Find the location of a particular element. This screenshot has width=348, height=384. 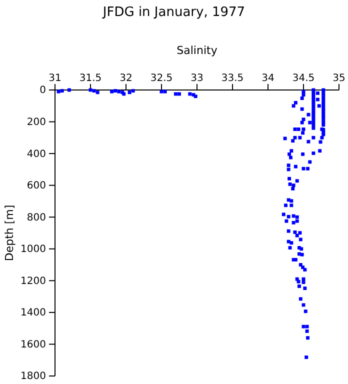

y-tick-label: 1800 is located at coordinates (33, 376).